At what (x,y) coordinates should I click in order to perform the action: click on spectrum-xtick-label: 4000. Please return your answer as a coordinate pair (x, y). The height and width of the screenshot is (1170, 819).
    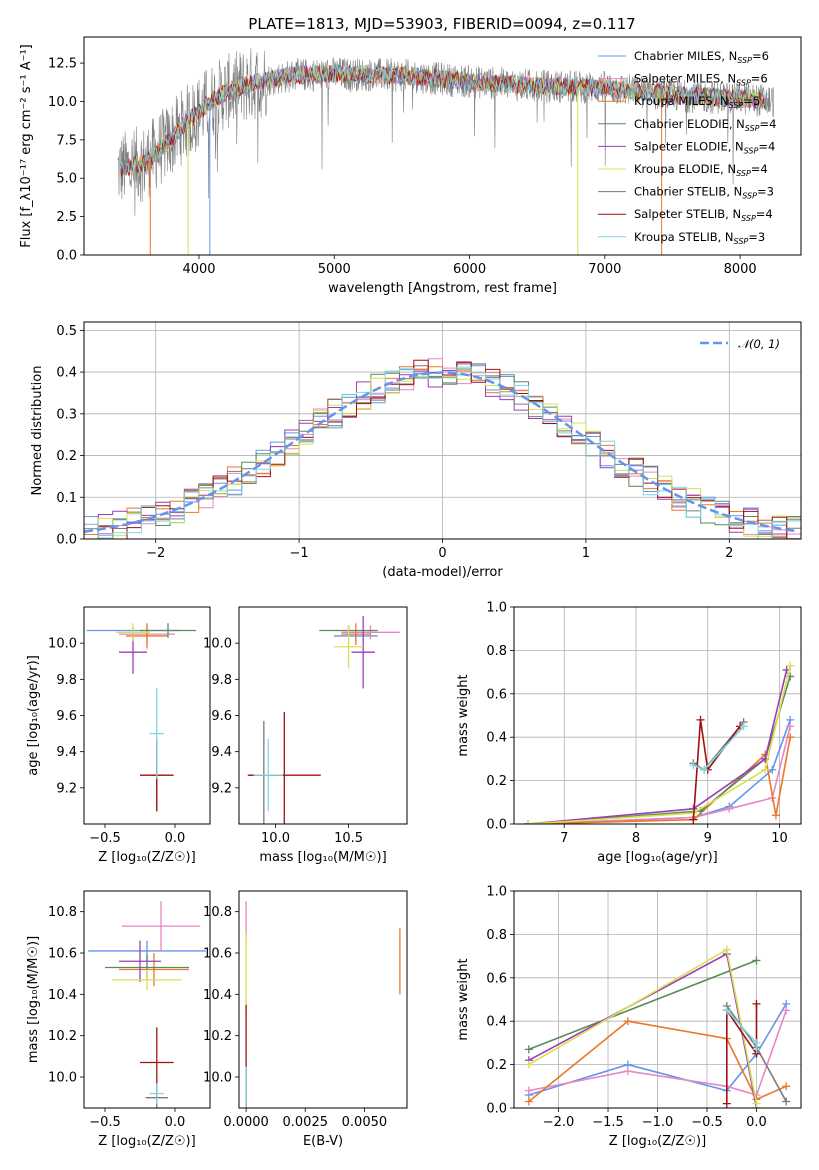
    Looking at the image, I should click on (198, 269).